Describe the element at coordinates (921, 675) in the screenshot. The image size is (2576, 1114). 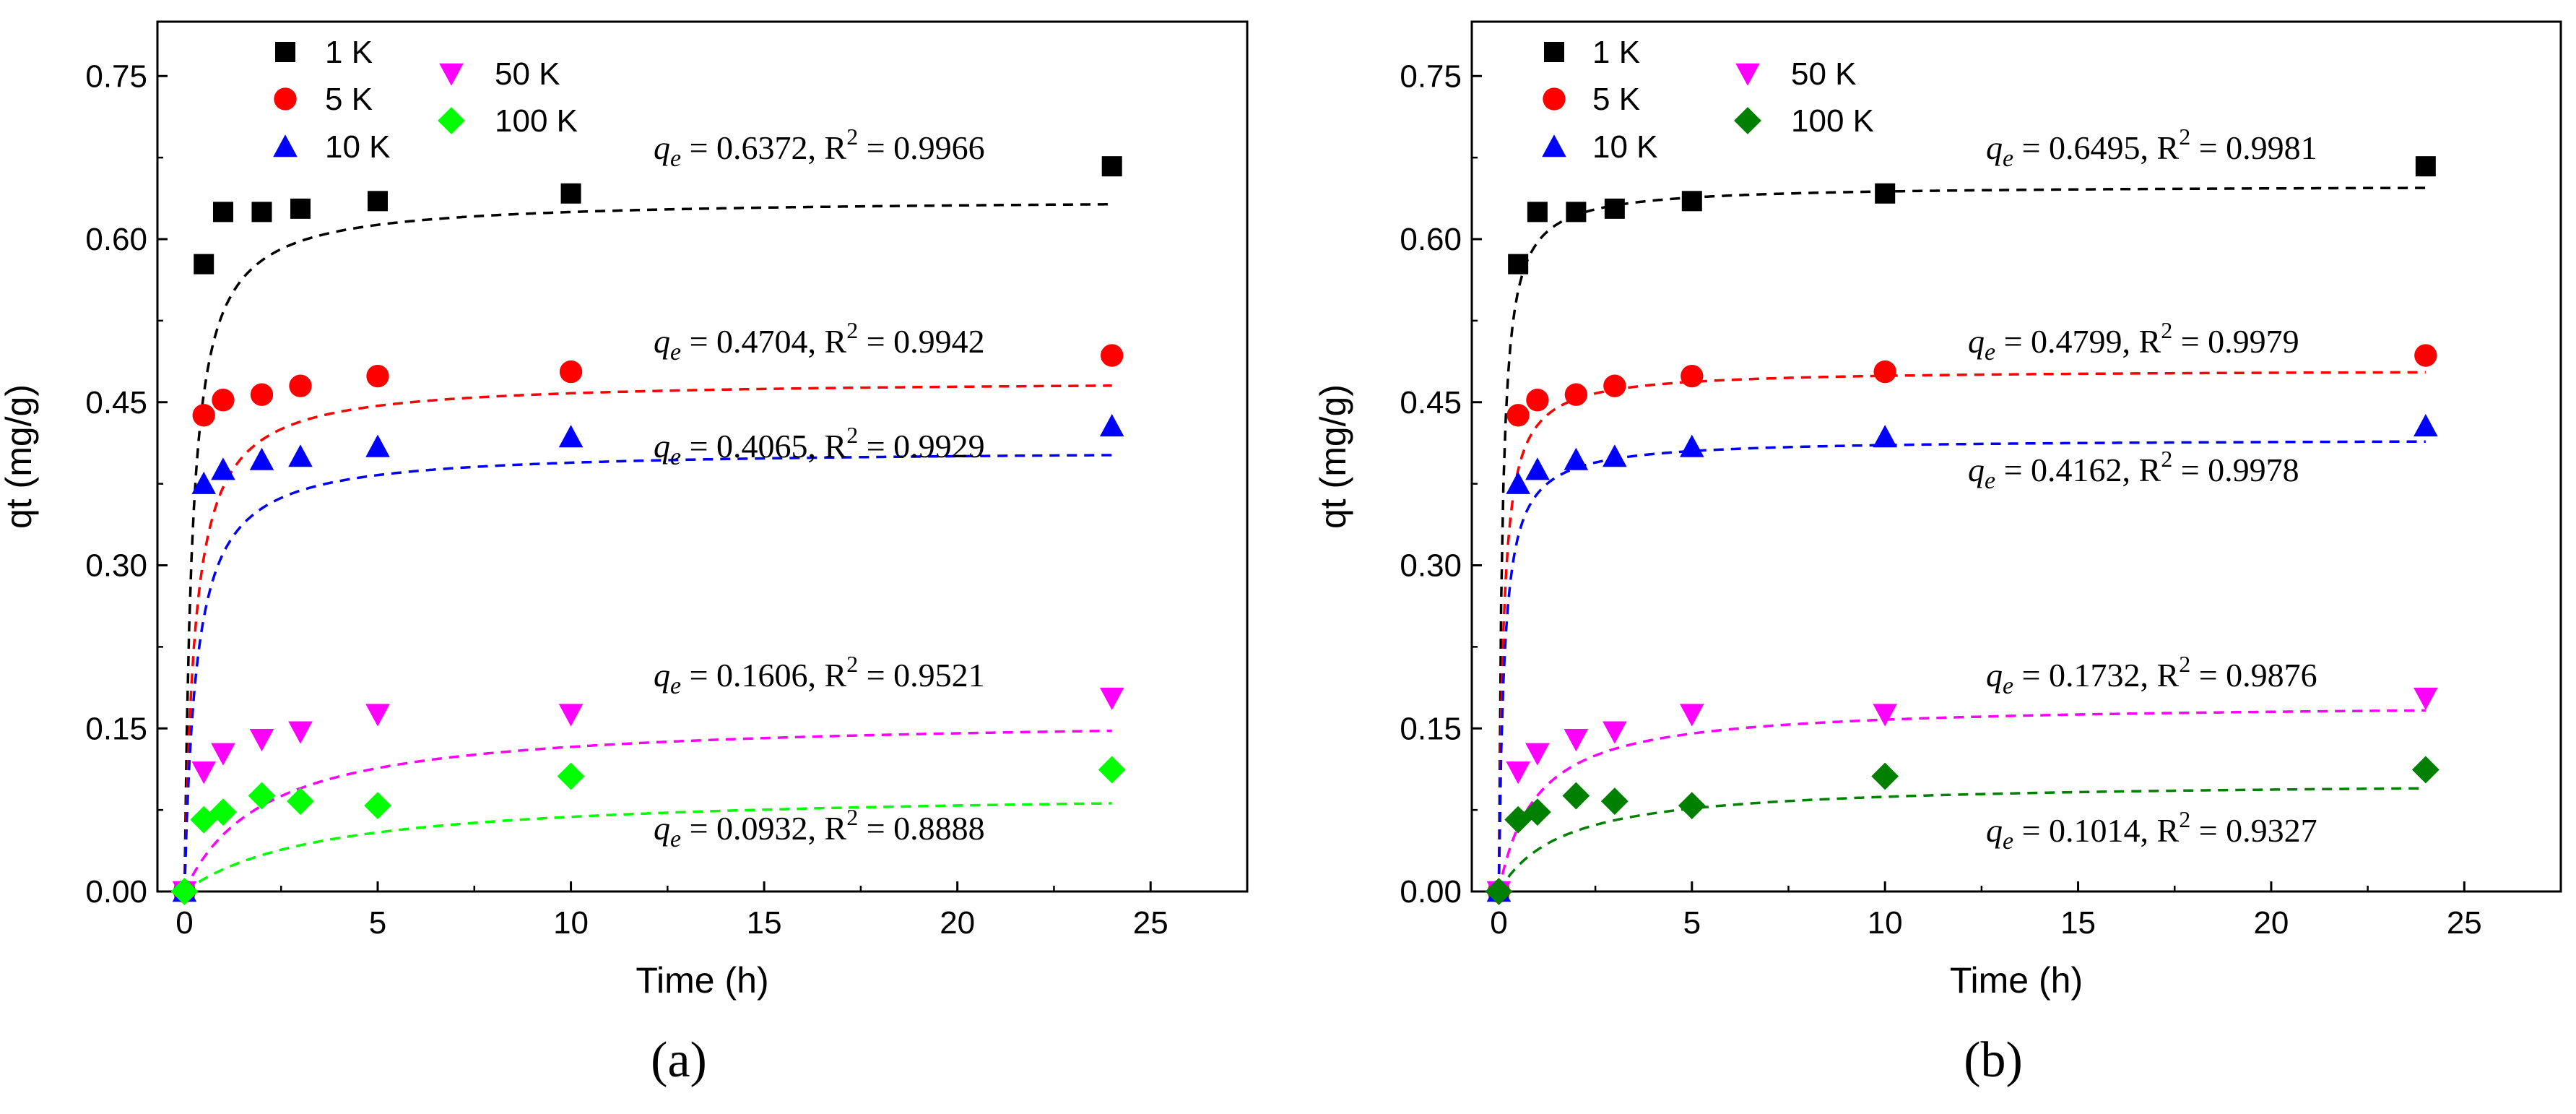
I see `r2-value: = 0.9521` at that location.